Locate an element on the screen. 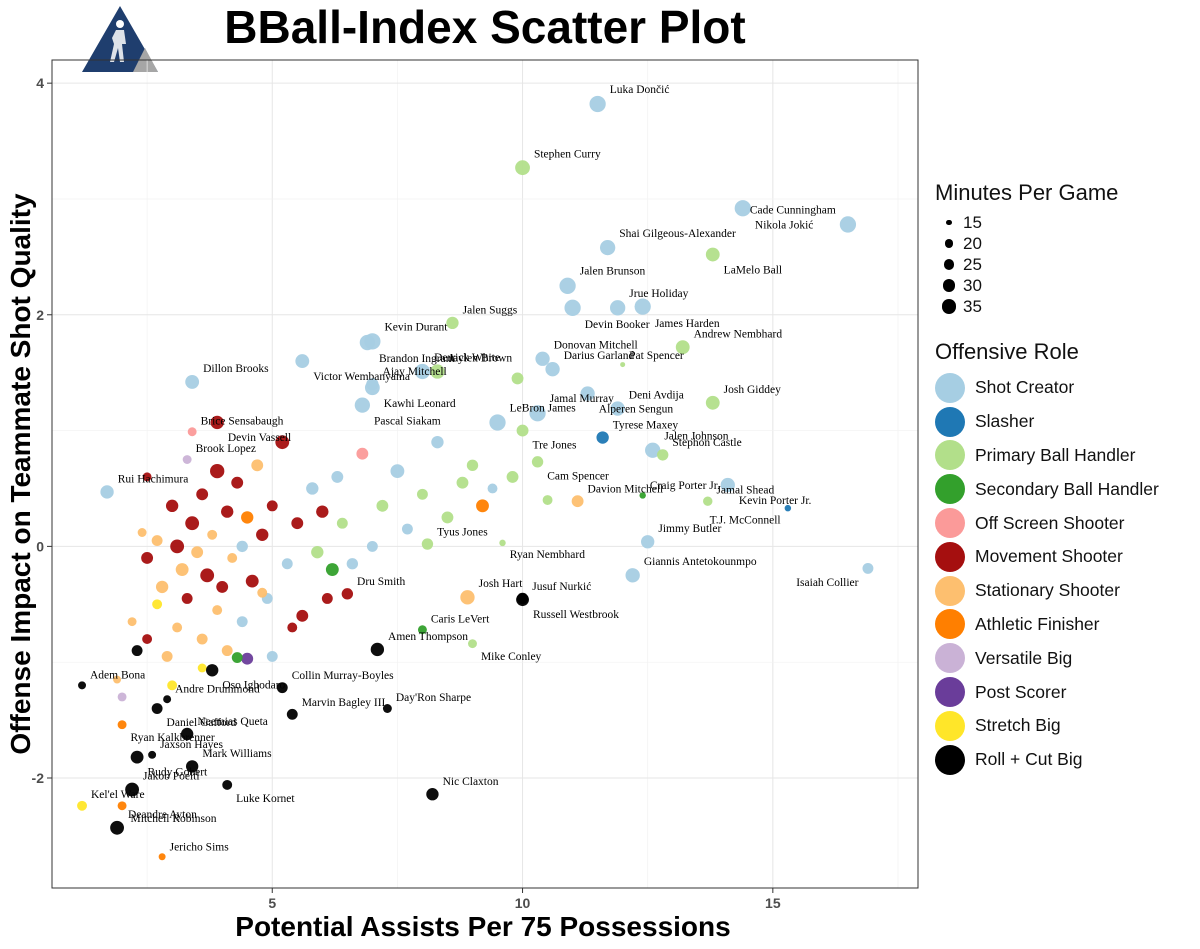 This screenshot has height=949, width=1200. data-point-josh-giddey is located at coordinates (712, 402).